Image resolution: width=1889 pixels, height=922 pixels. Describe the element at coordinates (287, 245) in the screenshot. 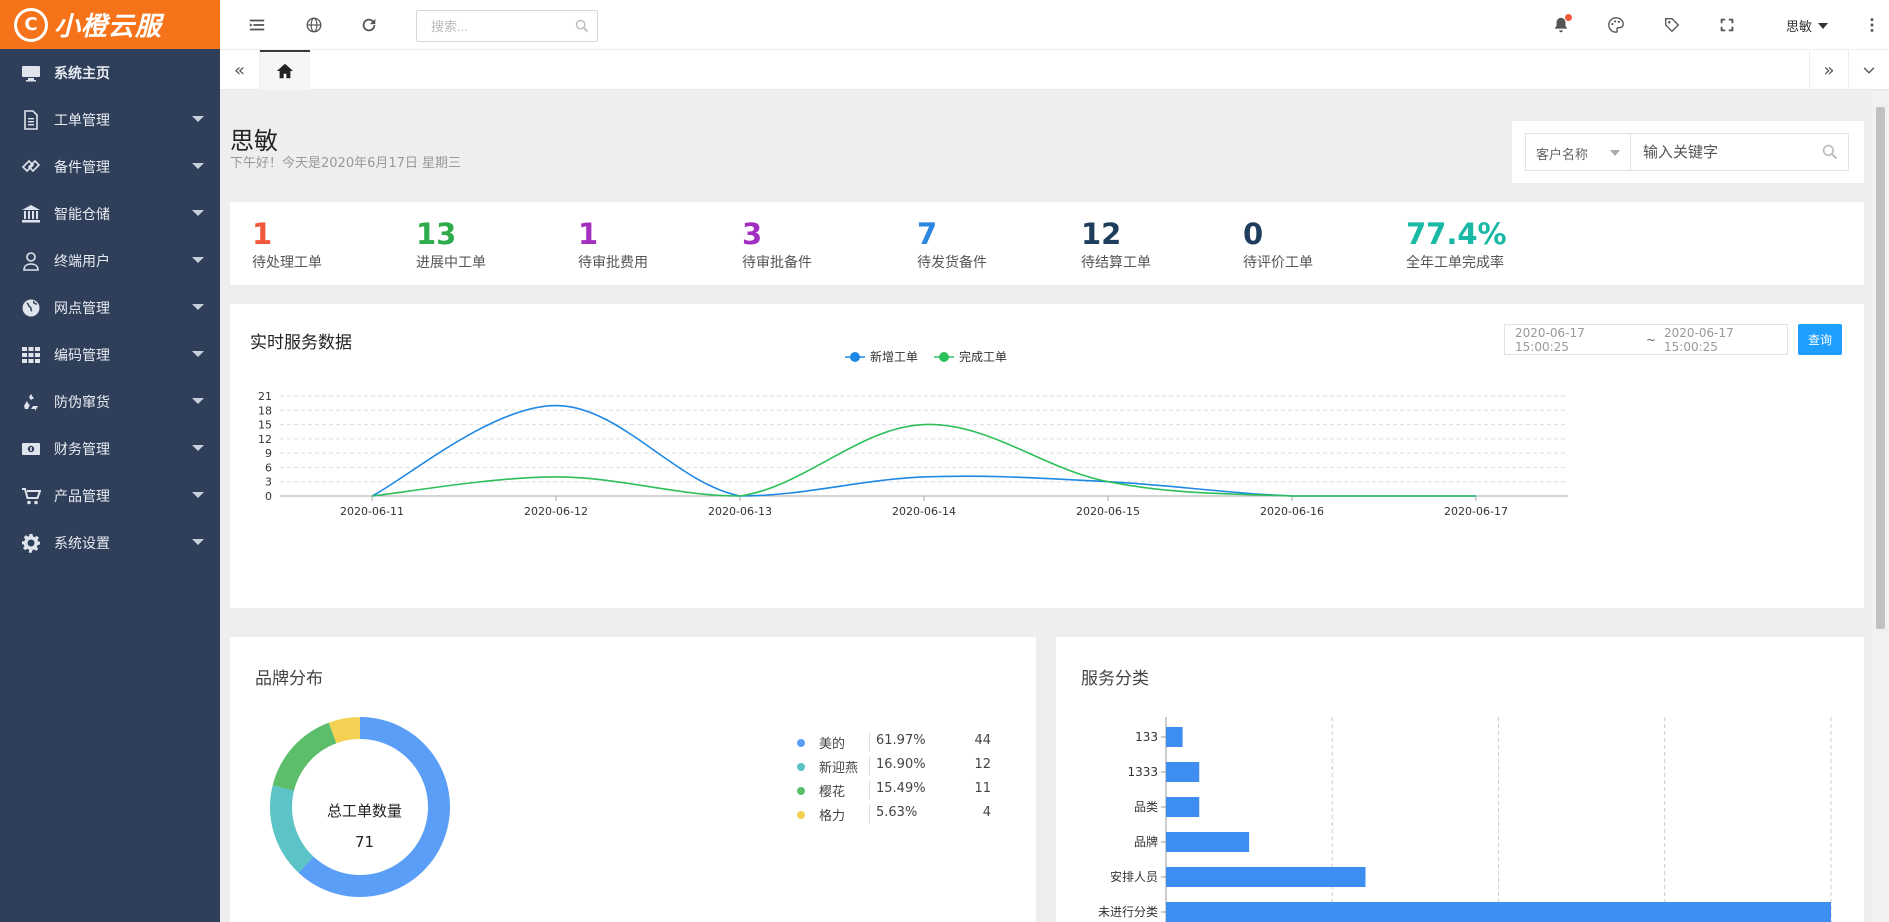

I see `stat-item: 1 待处理工单` at that location.